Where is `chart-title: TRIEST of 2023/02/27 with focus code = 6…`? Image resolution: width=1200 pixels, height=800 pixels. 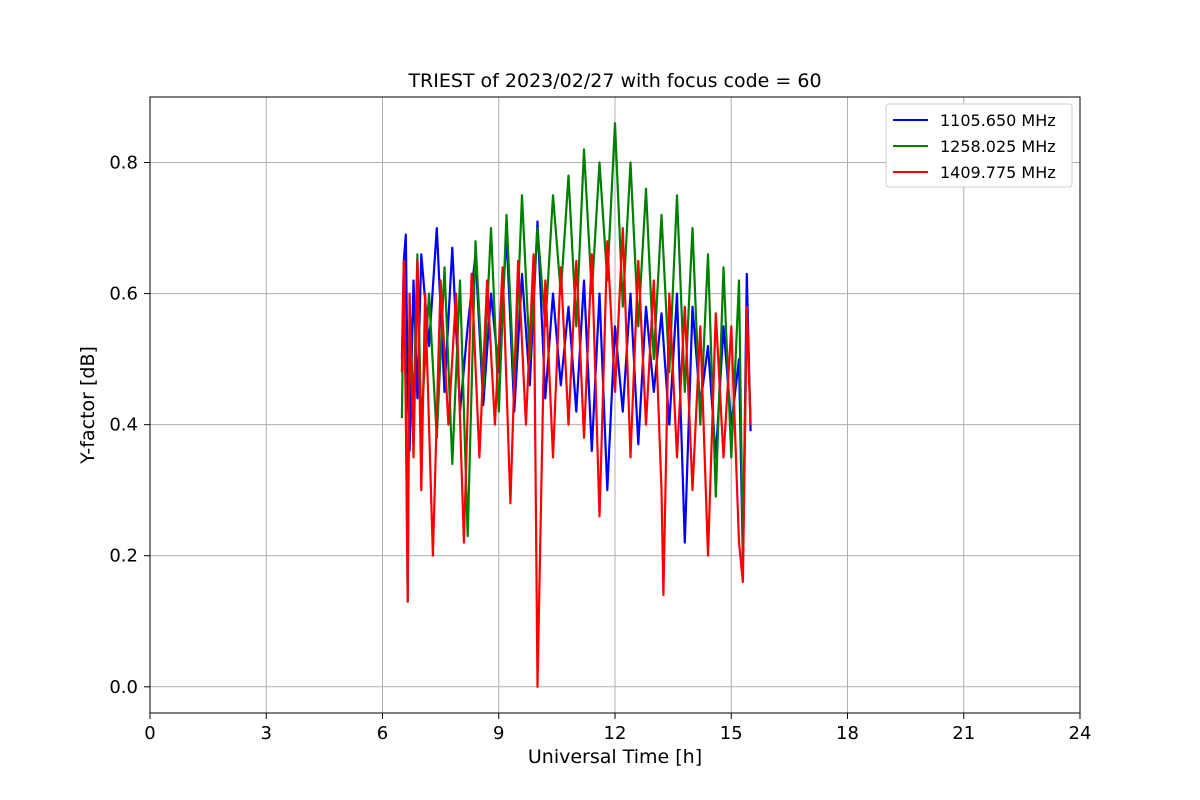
chart-title: TRIEST of 2023/02/27 with focus code = 6… is located at coordinates (614, 81).